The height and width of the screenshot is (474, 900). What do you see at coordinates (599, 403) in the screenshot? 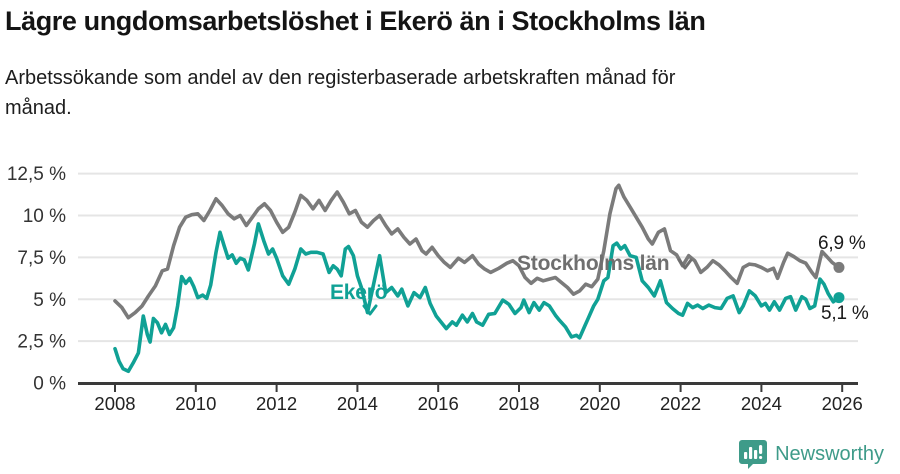
I see `x-tick-label: 2020` at bounding box center [599, 403].